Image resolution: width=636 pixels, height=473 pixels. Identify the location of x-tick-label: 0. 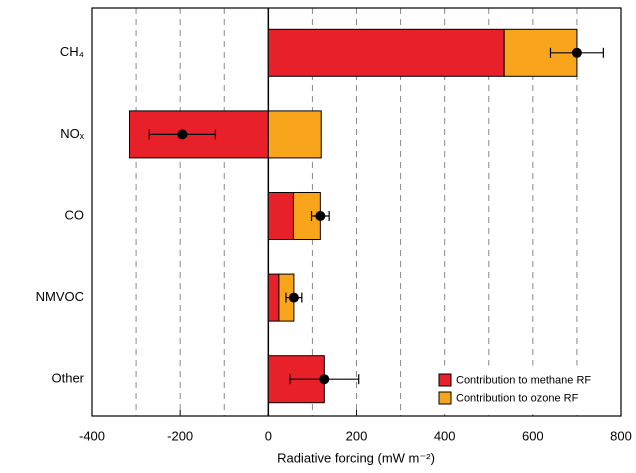
(268, 435).